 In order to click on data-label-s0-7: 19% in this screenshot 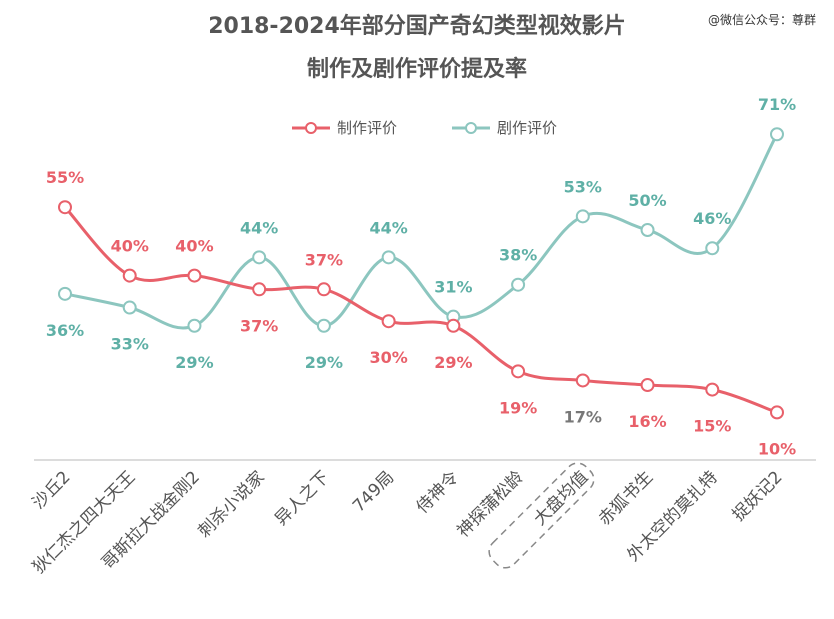, I will do `click(518, 407)`.